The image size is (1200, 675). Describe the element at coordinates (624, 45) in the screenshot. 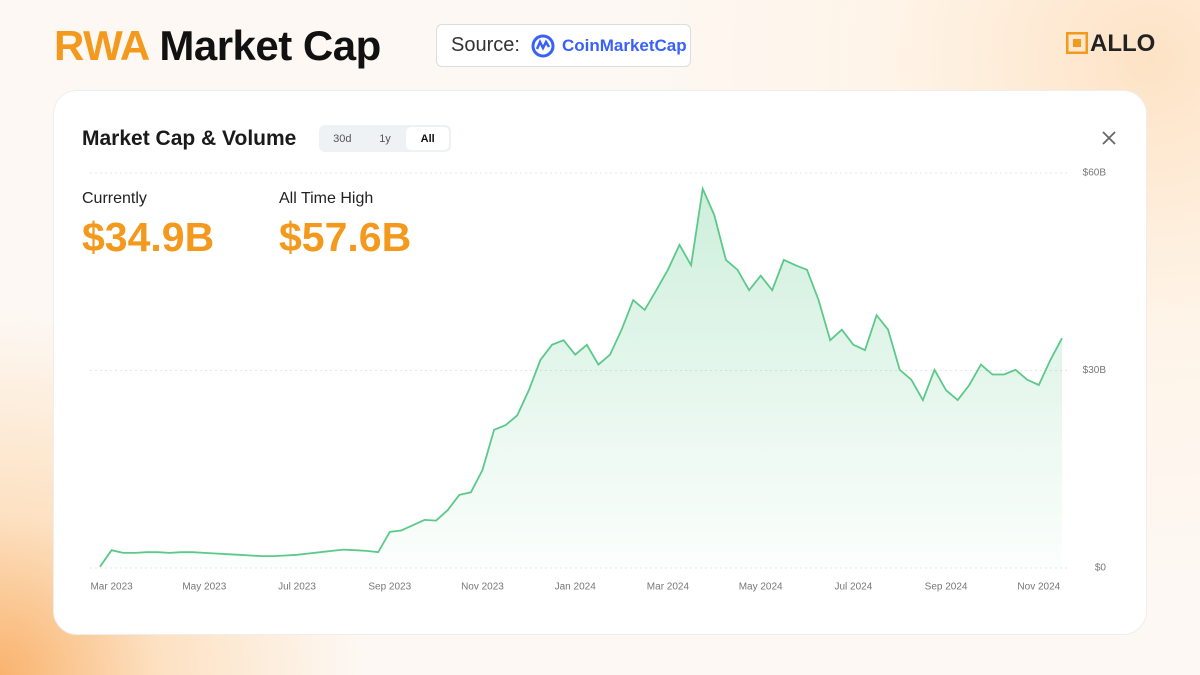

I see `source-name: CoinMarketCap` at that location.